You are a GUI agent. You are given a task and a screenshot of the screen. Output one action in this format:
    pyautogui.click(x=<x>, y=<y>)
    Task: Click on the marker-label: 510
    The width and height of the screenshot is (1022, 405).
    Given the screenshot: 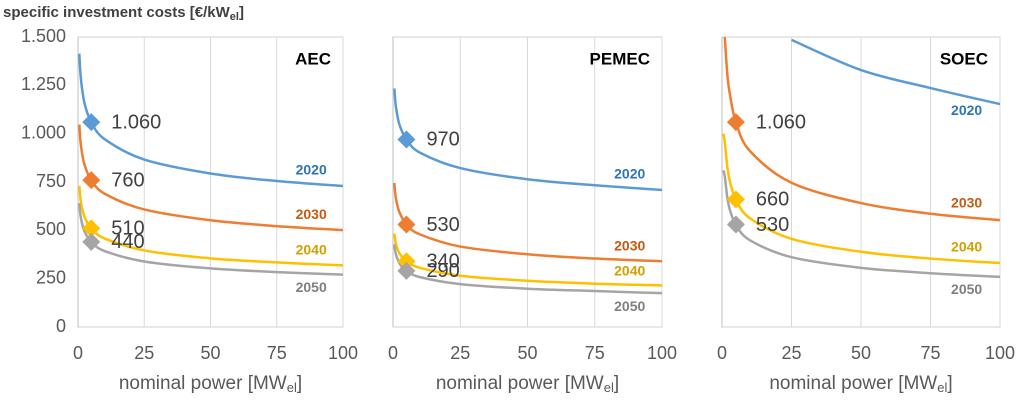 What is the action you would take?
    pyautogui.click(x=127, y=229)
    